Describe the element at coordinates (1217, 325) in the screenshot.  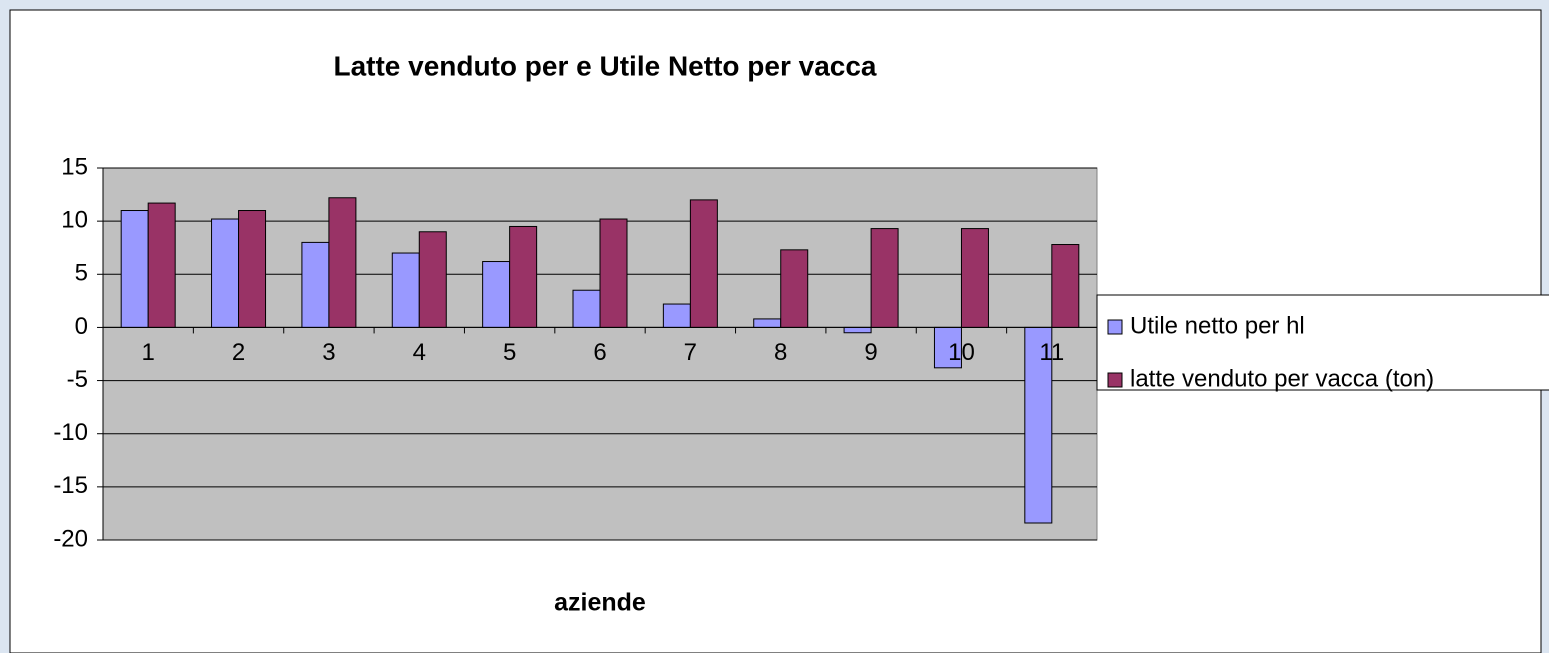
I see `legend-label: Utile netto per hl` at that location.